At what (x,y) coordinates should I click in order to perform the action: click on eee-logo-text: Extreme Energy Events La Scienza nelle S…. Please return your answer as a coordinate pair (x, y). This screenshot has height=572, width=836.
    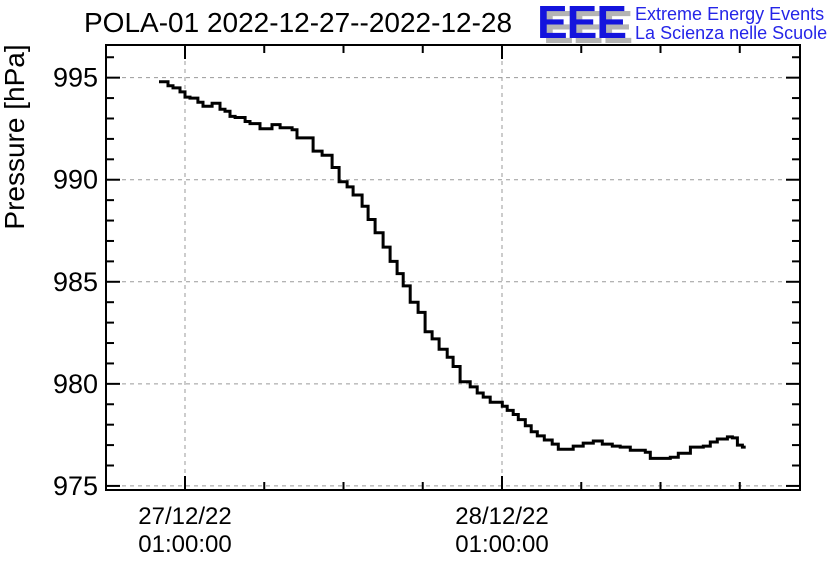
    Looking at the image, I should click on (731, 24).